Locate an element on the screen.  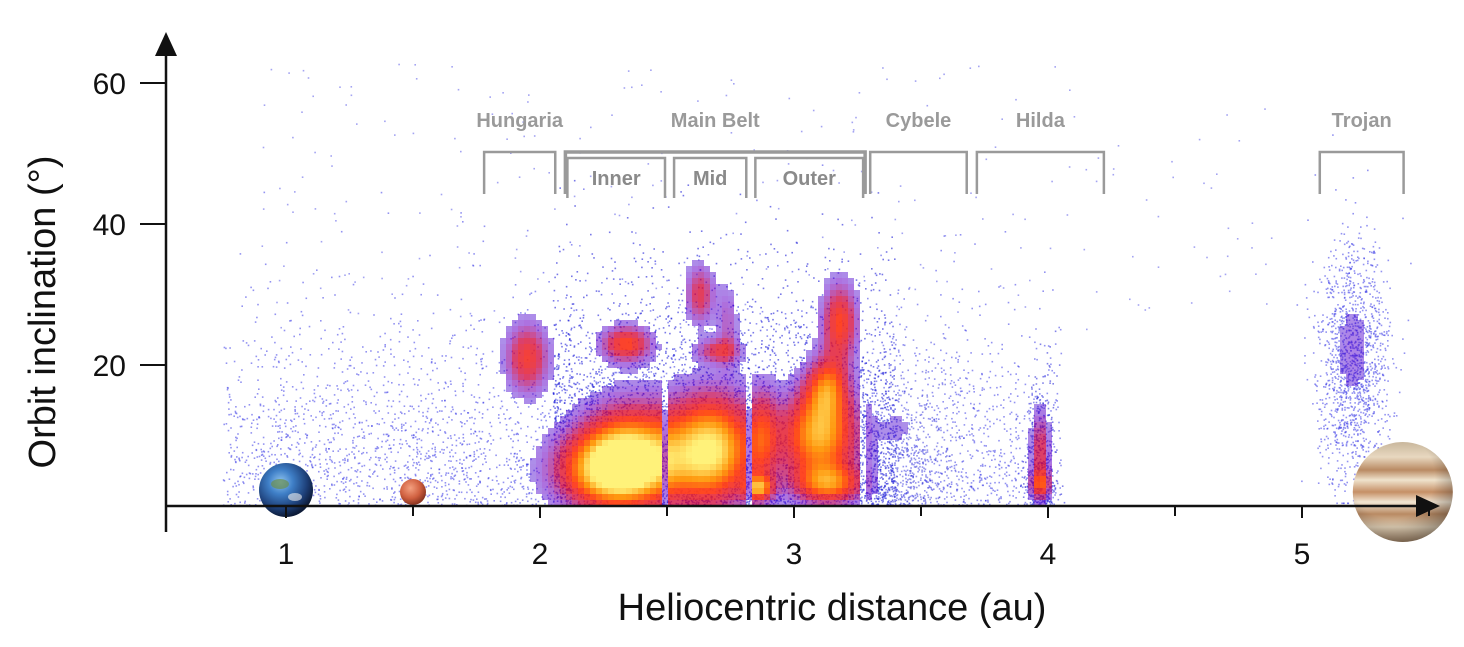
y-axis-arrow-icon is located at coordinates (166, 44).